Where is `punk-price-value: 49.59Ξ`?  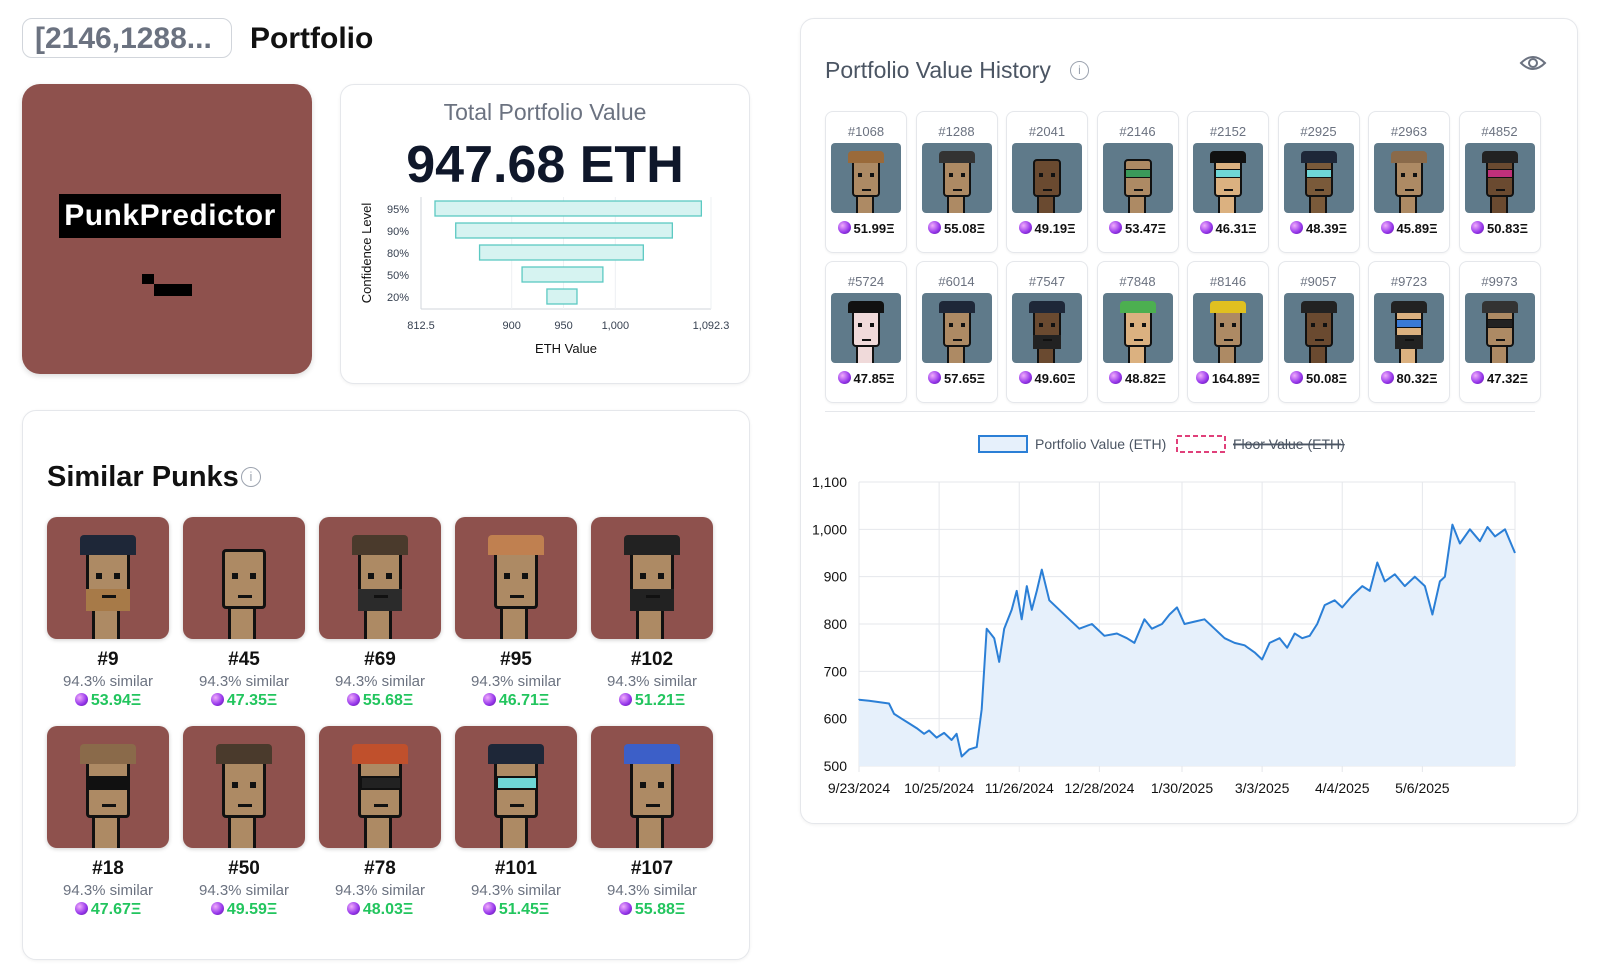
punk-price-value: 49.59Ξ is located at coordinates (252, 909).